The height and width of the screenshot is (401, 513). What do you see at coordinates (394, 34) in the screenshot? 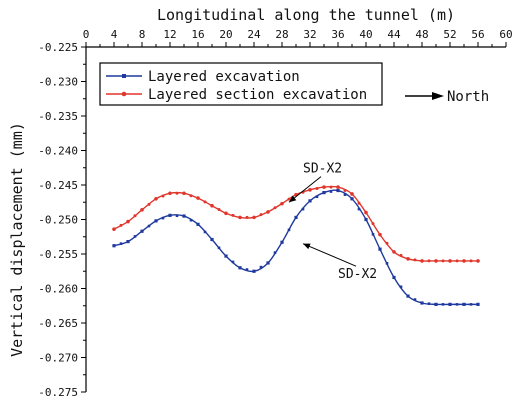
I see `x-tick-label: 44` at bounding box center [394, 34].